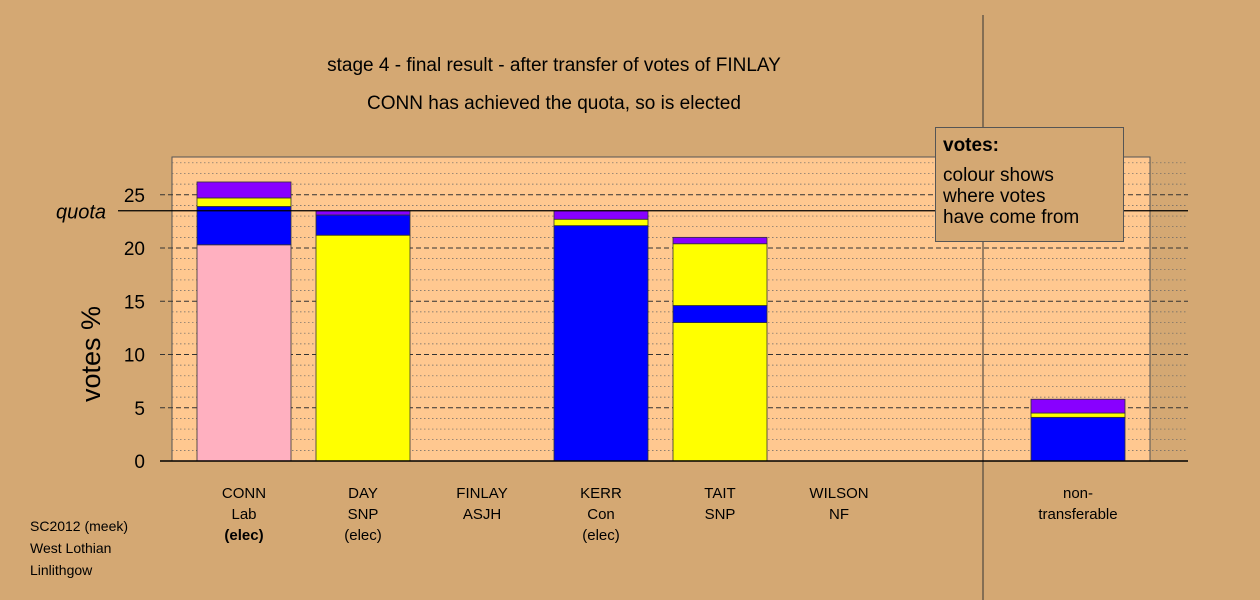 The image size is (1260, 600). Describe the element at coordinates (601, 493) in the screenshot. I see `x-tick-label: KERR` at that location.